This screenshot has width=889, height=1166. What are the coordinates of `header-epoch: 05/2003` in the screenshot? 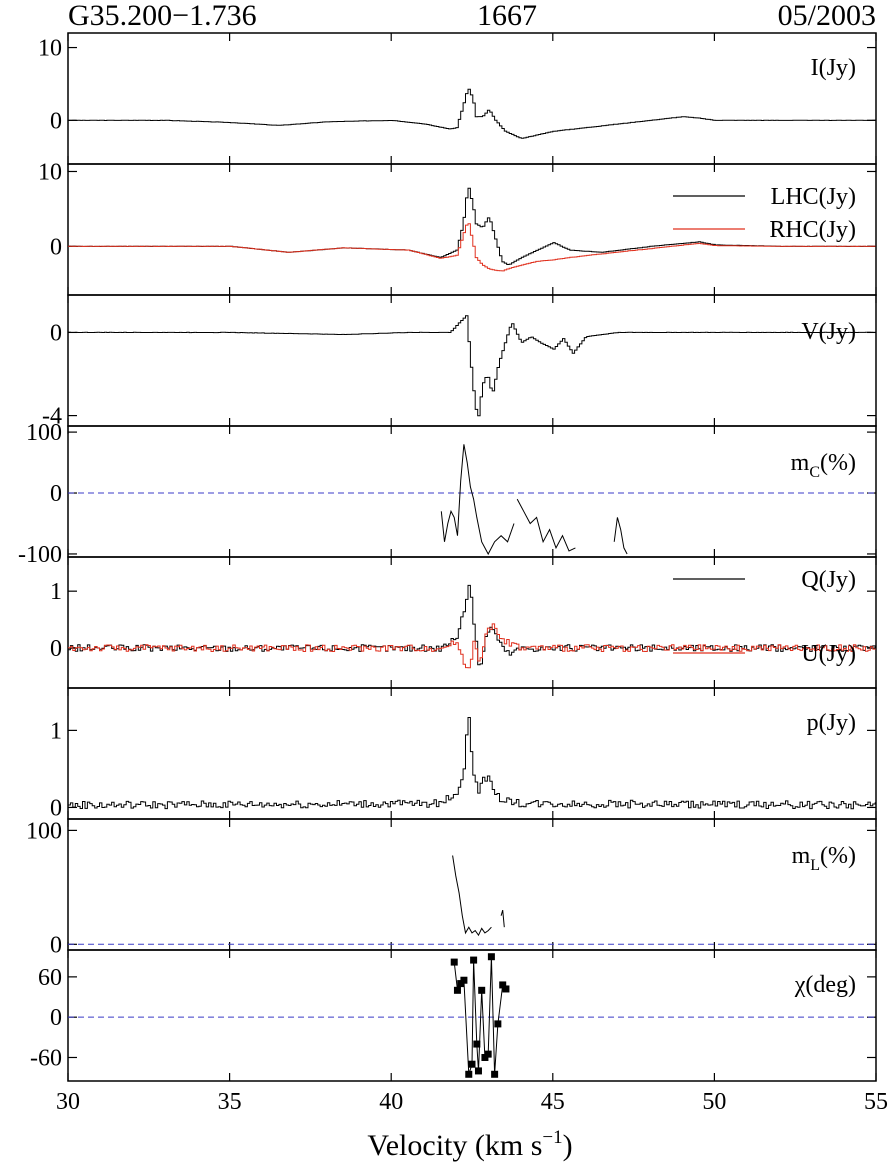 It's located at (827, 16).